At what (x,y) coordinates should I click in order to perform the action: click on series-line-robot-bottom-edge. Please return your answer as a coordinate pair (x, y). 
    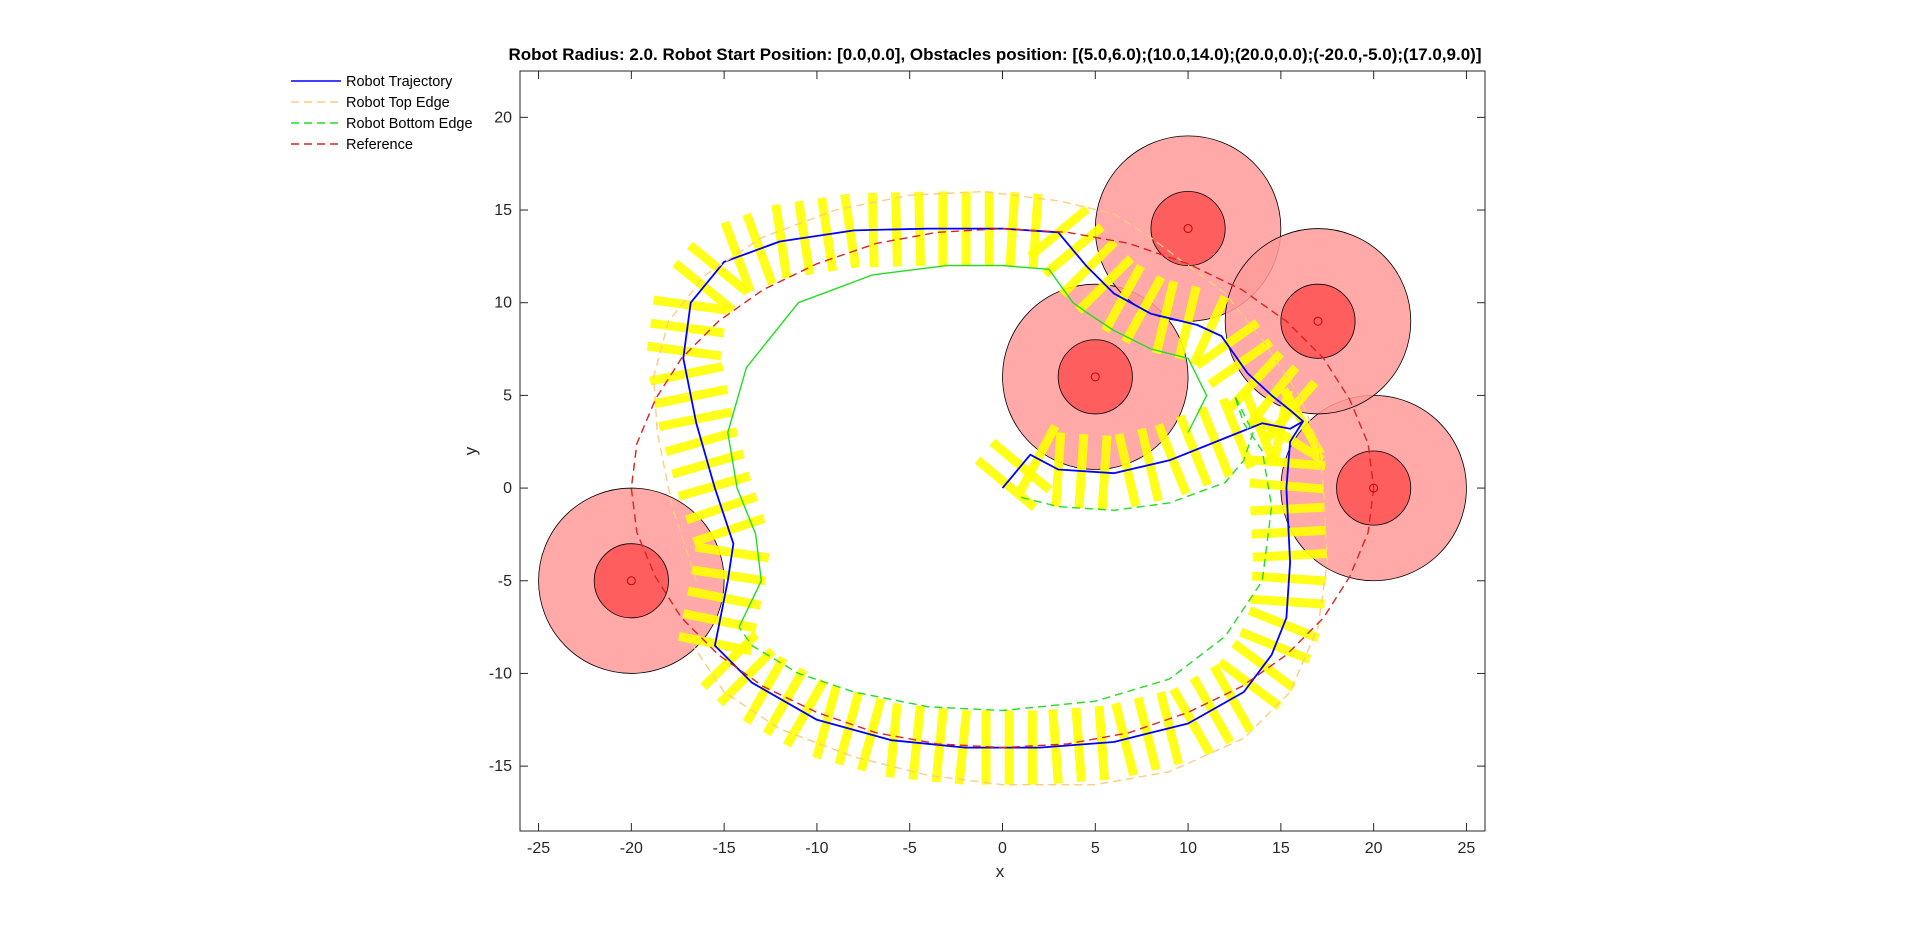
    Looking at the image, I should click on (1005, 553).